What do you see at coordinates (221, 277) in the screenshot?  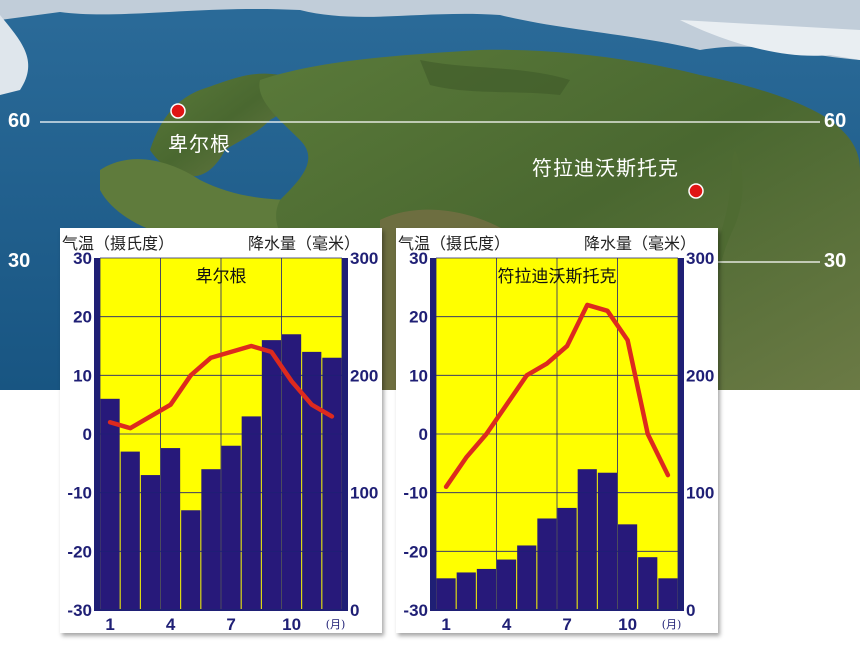 I see `chart-title: 卑尔根` at bounding box center [221, 277].